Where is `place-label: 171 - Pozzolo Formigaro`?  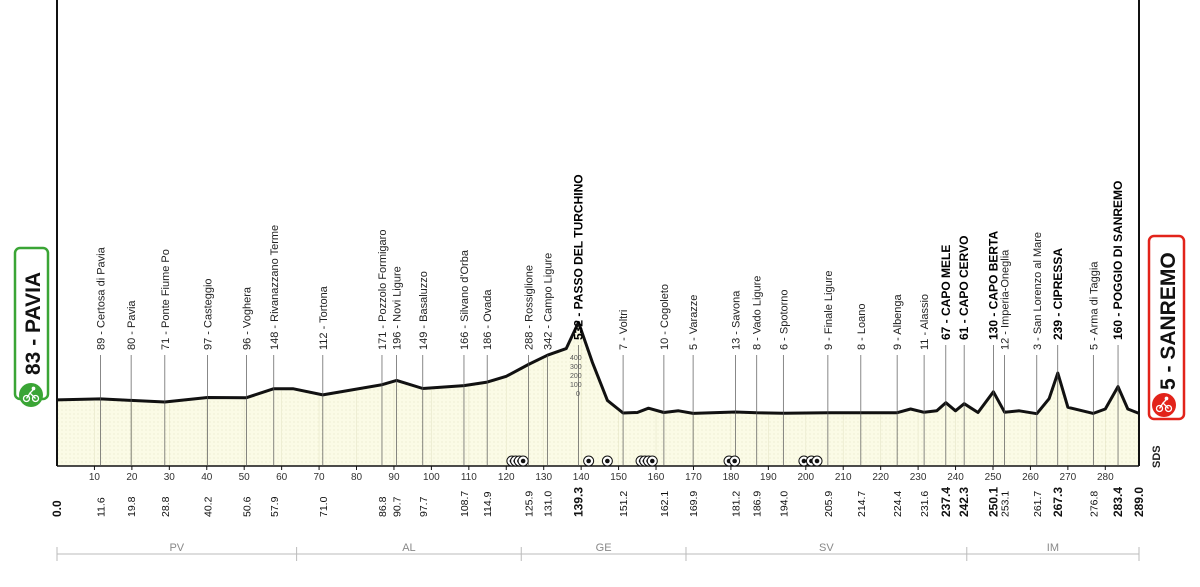 place-label: 171 - Pozzolo Formigaro is located at coordinates (383, 290).